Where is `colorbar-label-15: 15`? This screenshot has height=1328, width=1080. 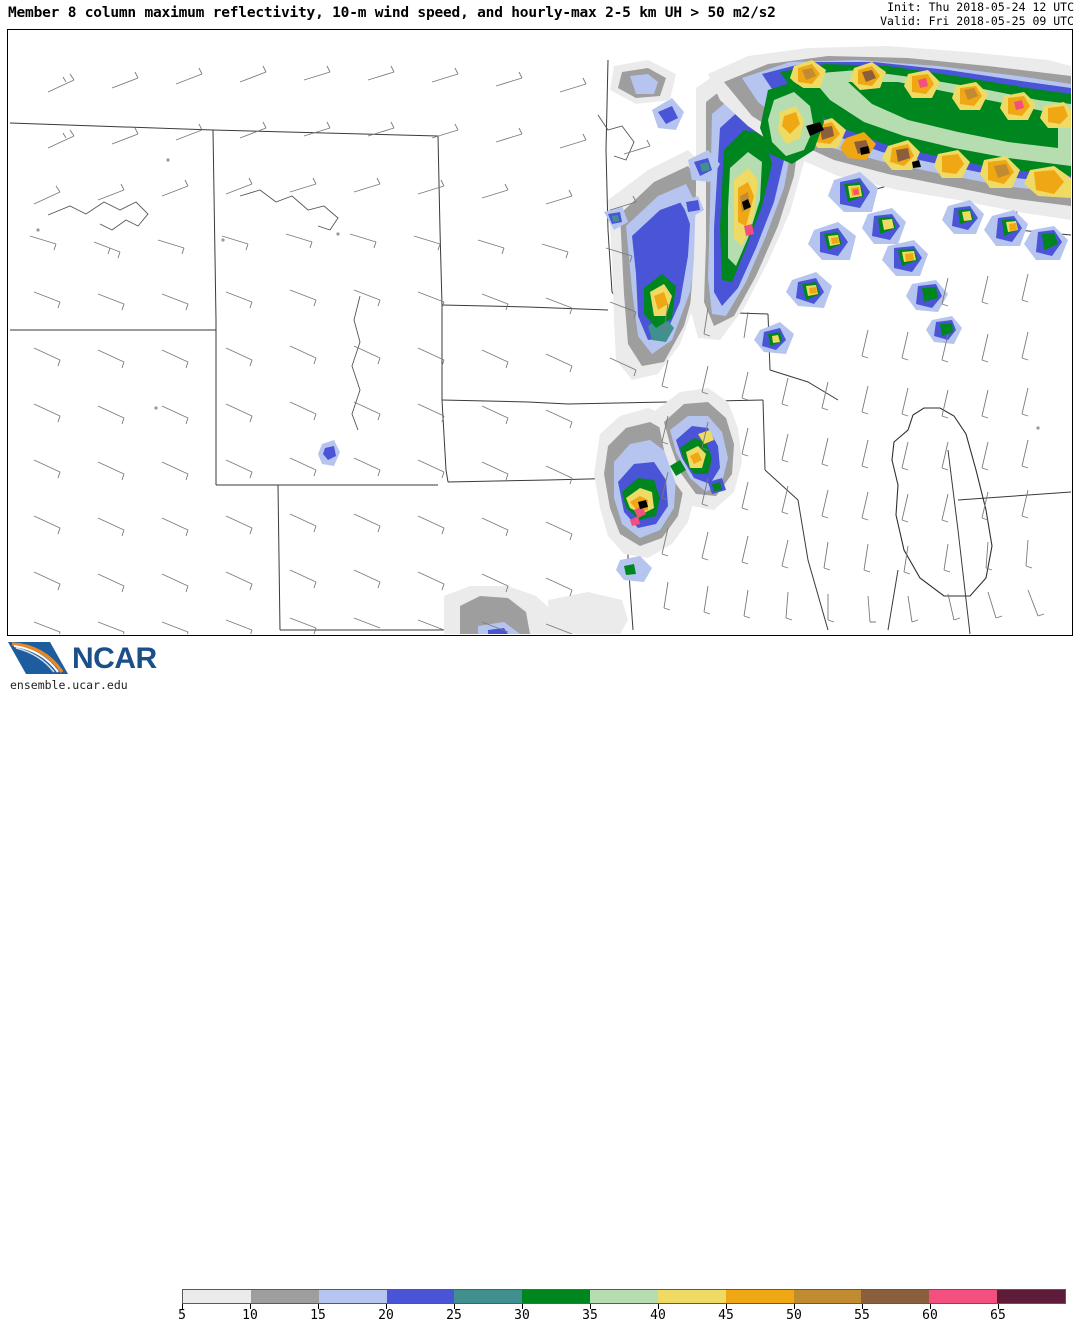
colorbar-label-15: 15 is located at coordinates (318, 1315).